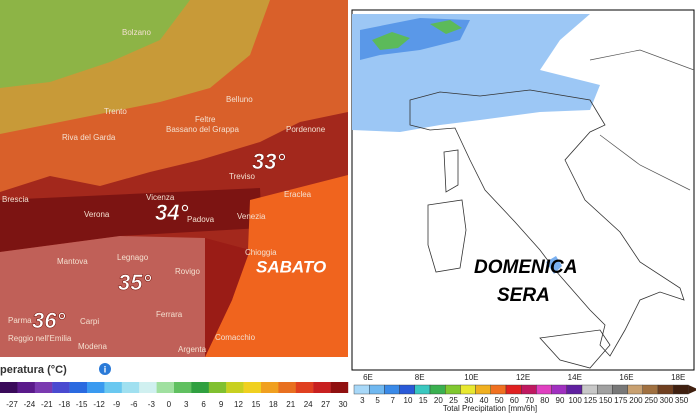  I want to click on colorbar-tick-label: 30, so click(468, 400).